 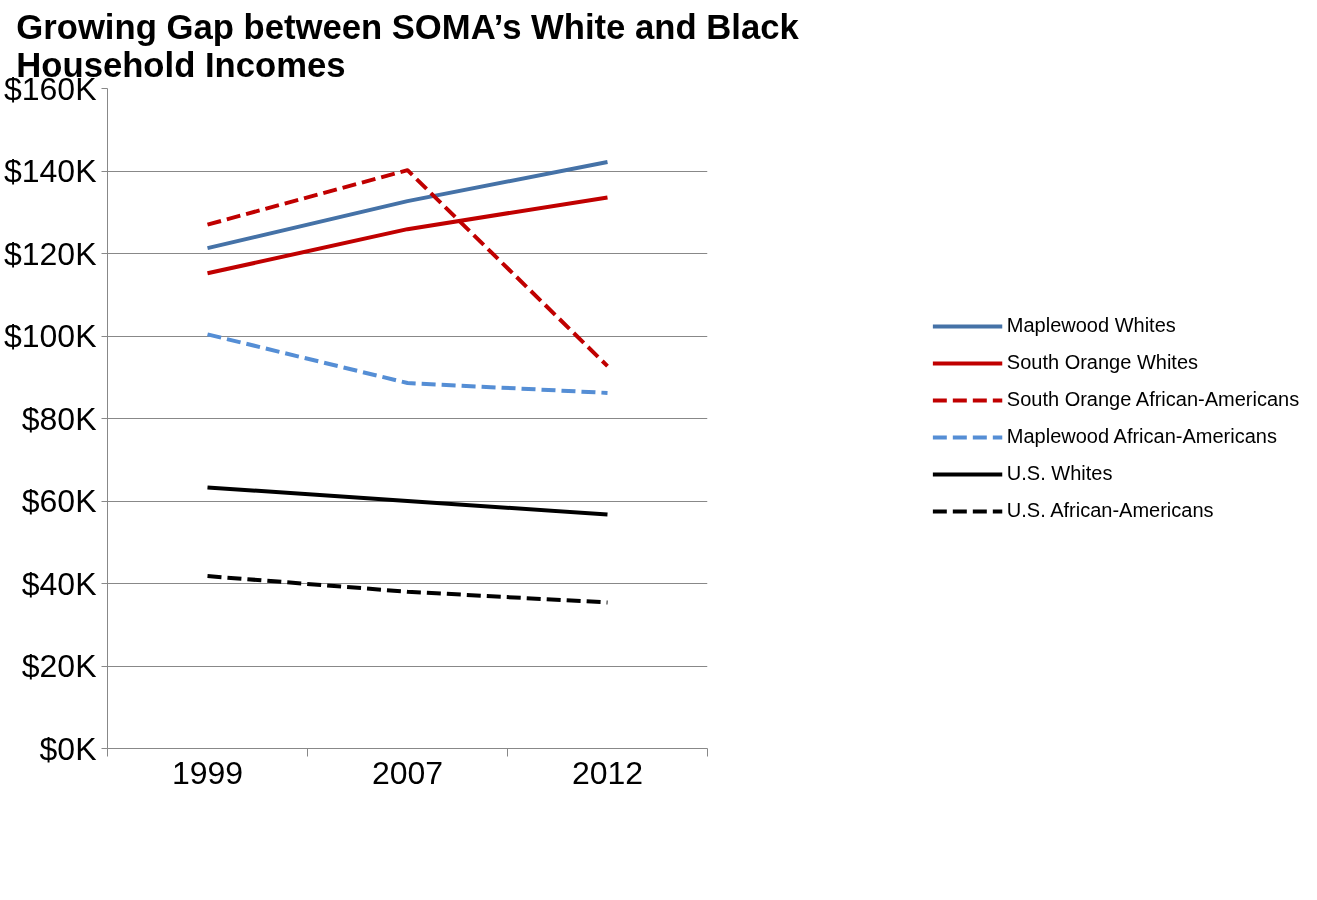 What do you see at coordinates (1153, 399) in the screenshot?
I see `legend-label: South Orange African-Americans` at bounding box center [1153, 399].